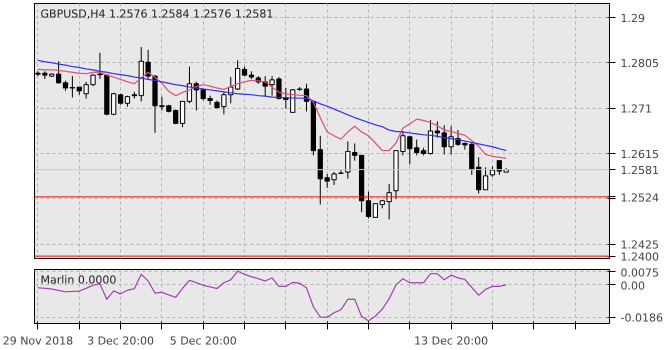  What do you see at coordinates (636, 109) in the screenshot?
I see `y-tick-label: 1.271` at bounding box center [636, 109].